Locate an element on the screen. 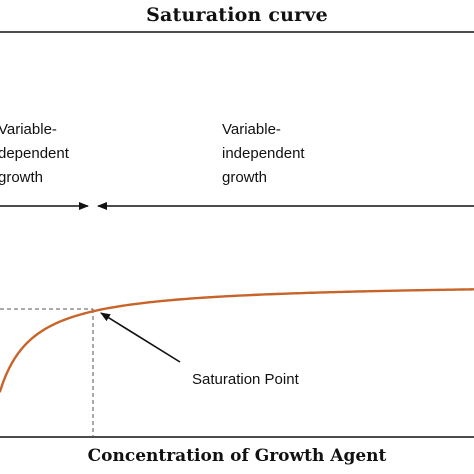 The image size is (474, 474). region-label-dependent: Variable- dependent growth is located at coordinates (36, 153).